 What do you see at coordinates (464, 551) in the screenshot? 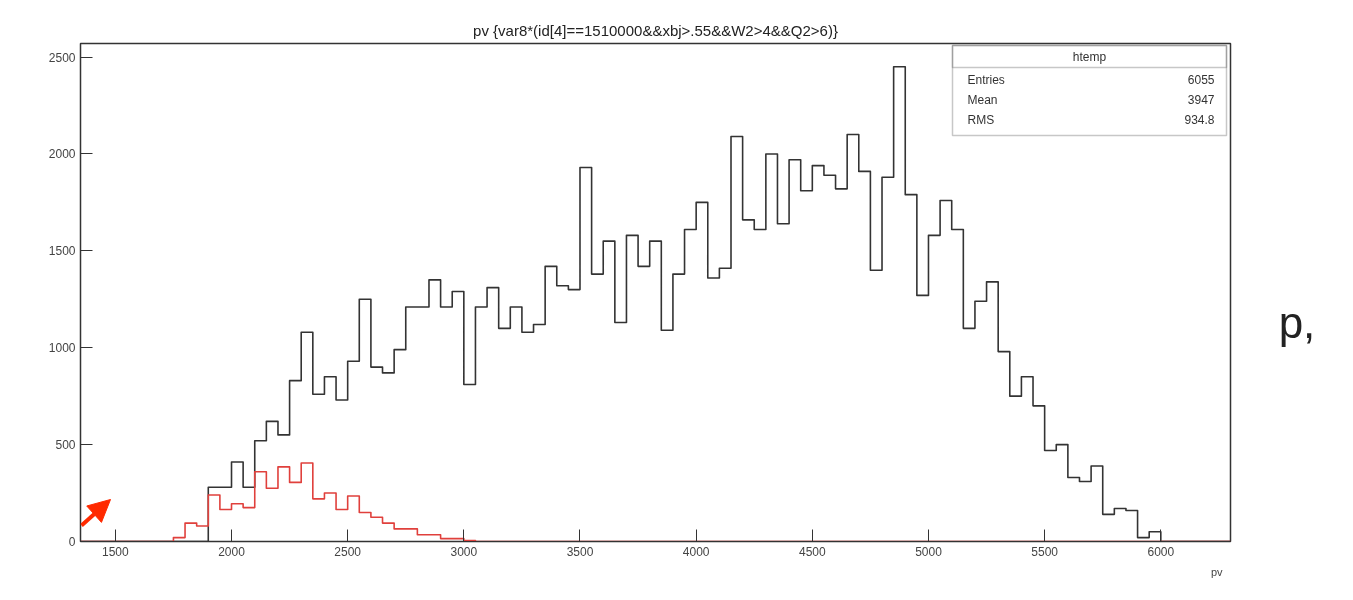
I see `x-tick-label: 3000` at bounding box center [464, 551].